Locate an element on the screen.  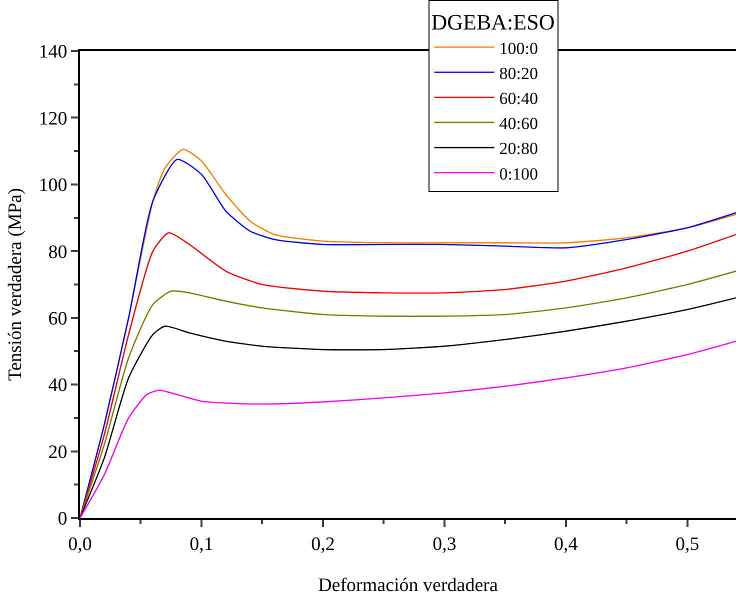
y-tick-label: 80 is located at coordinates (58, 252).